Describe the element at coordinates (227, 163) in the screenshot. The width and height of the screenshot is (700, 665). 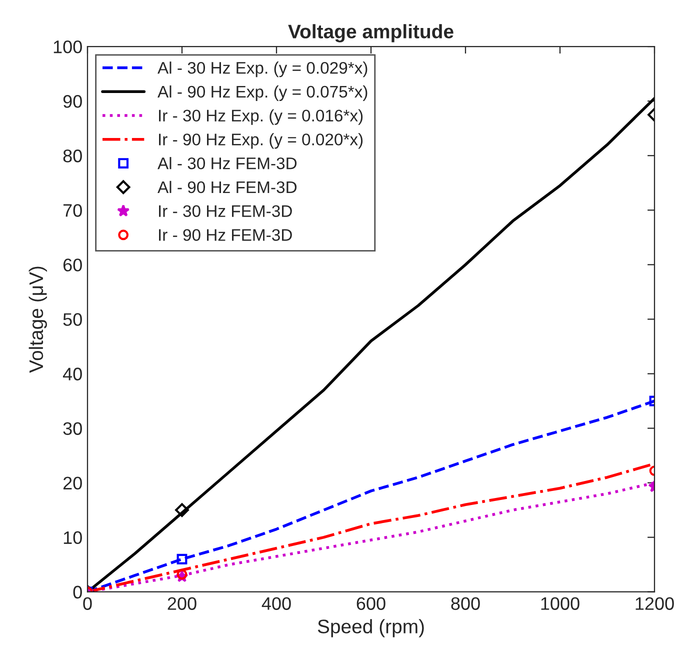
I see `legend-label: Al - 30 Hz FEM-3D` at that location.